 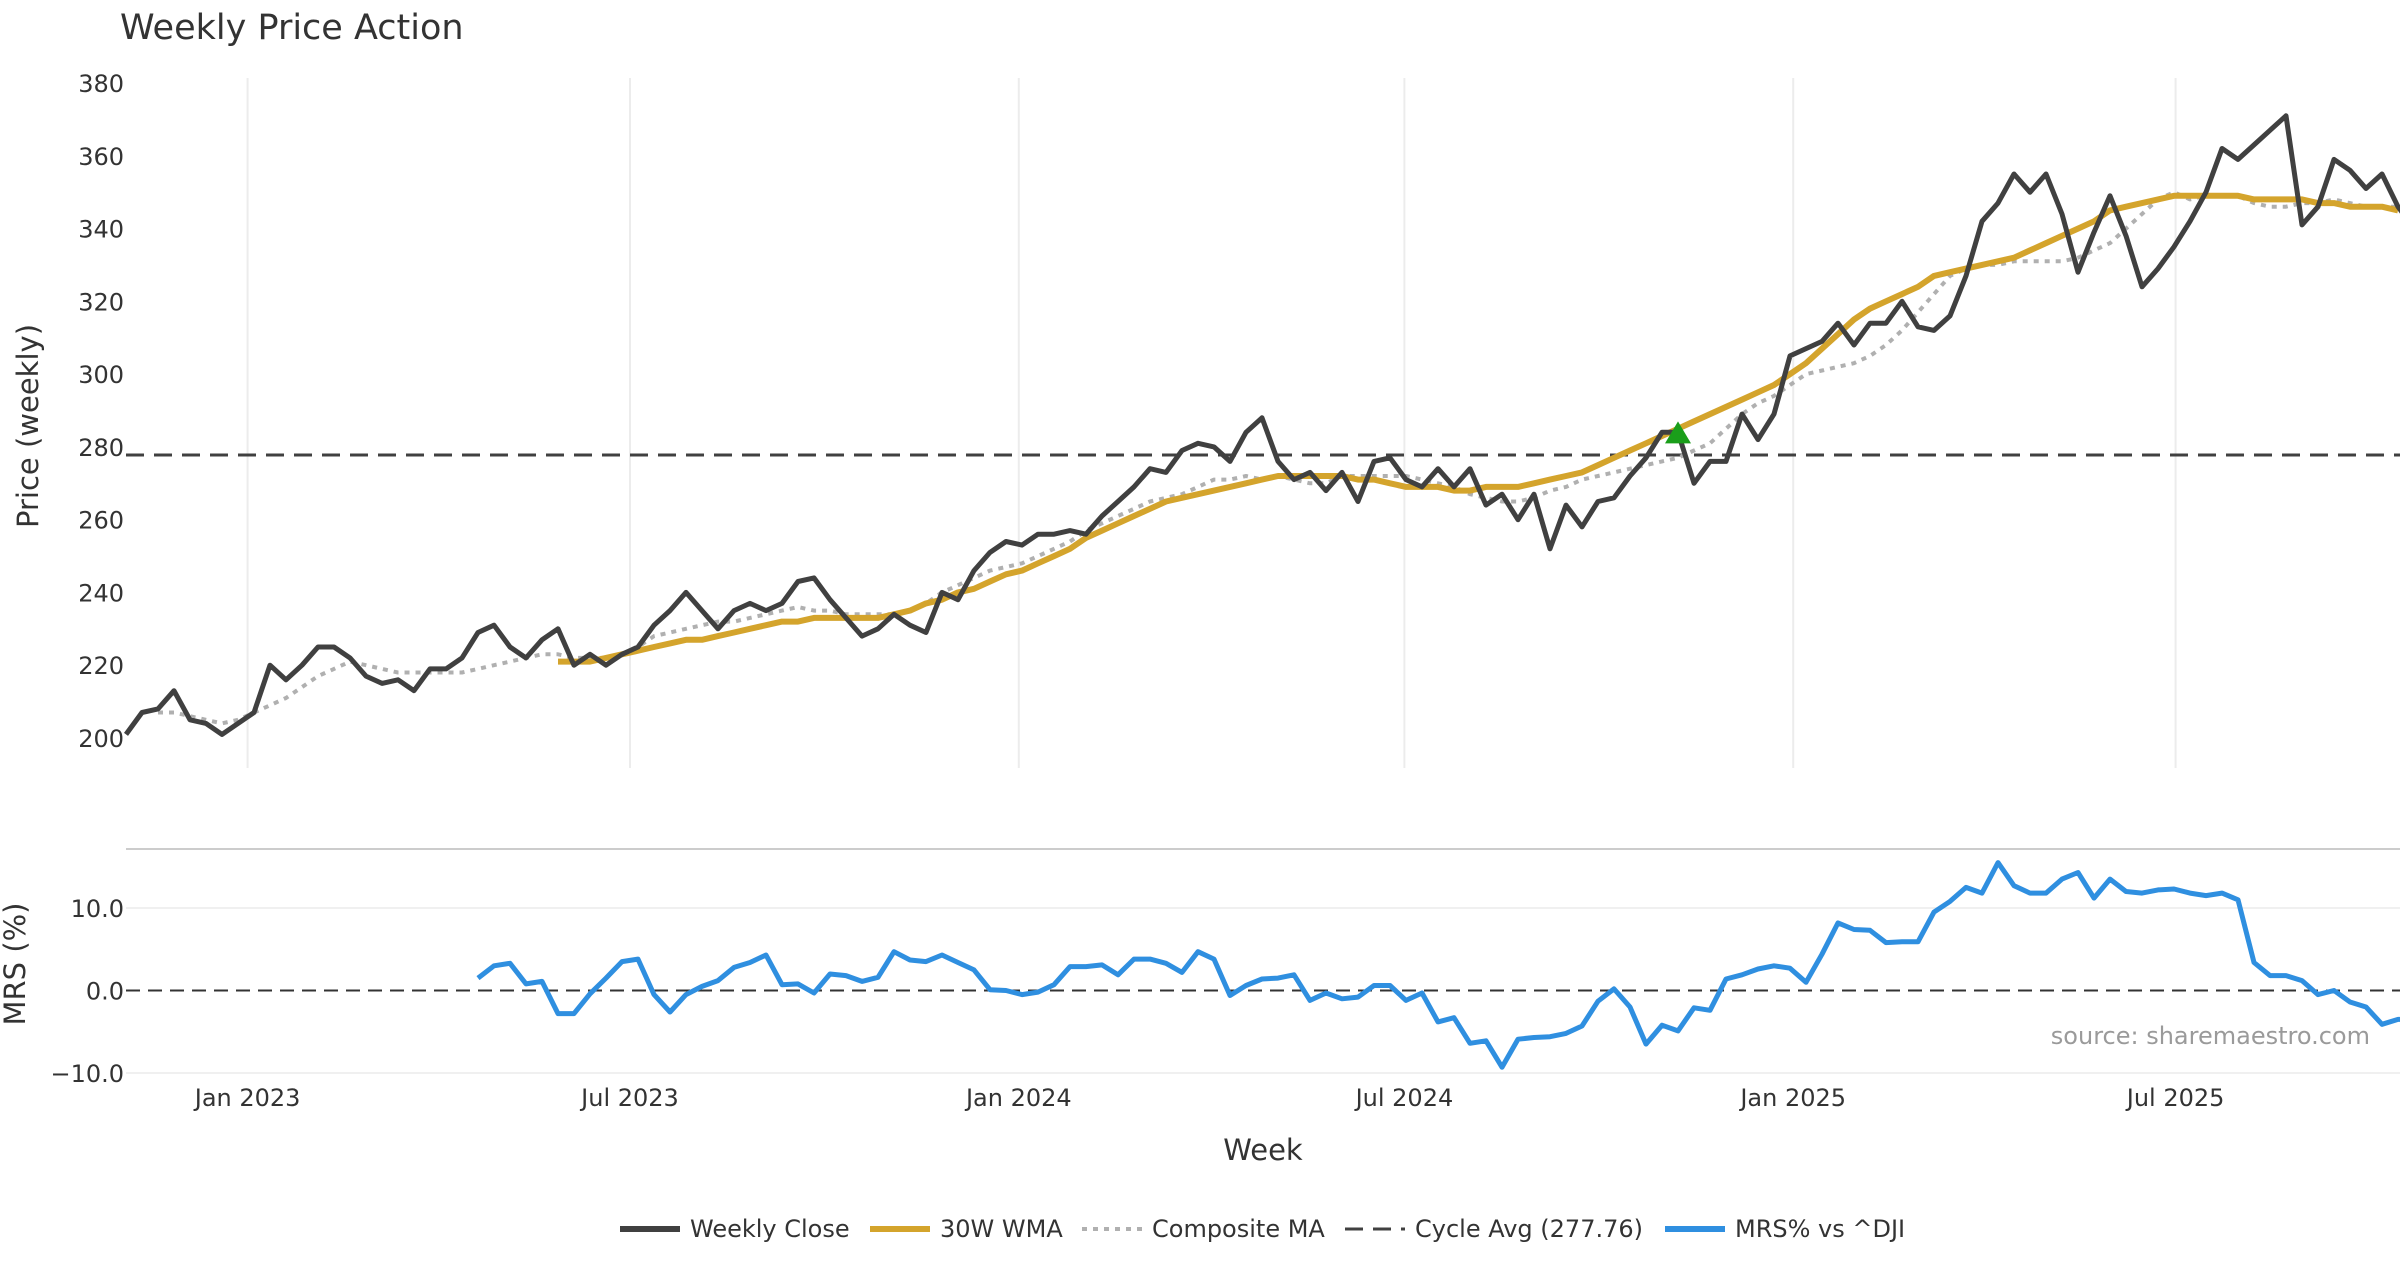 I want to click on price-y-ticks: 200 220 240 260 280 300 320 340 360 380, so click(x=101, y=411).